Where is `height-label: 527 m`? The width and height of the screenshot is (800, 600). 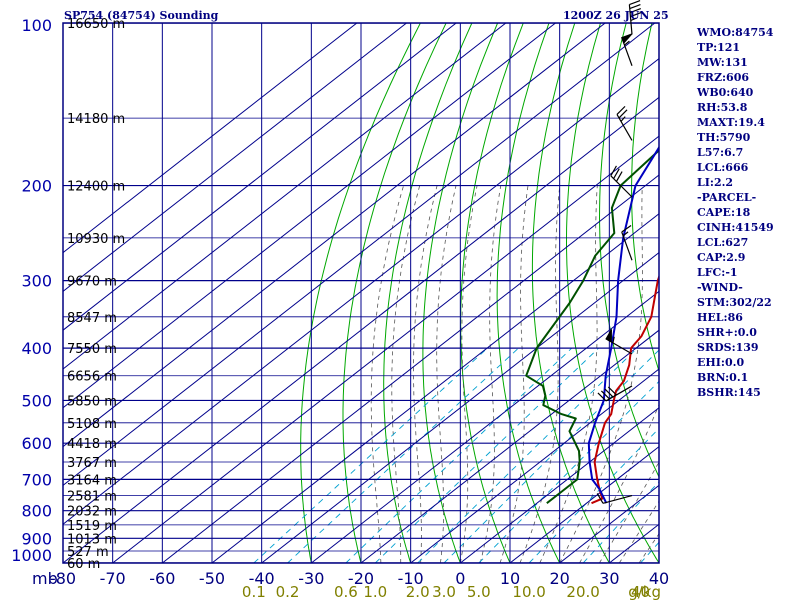 height-label: 527 m is located at coordinates (88, 552).